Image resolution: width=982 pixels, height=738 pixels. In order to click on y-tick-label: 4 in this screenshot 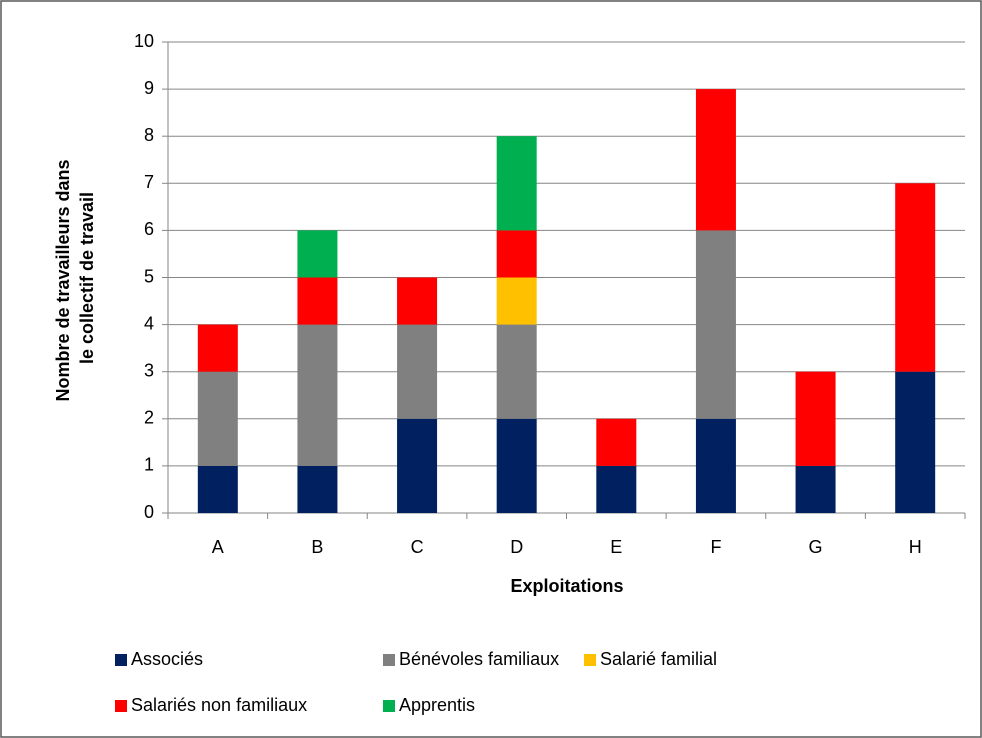, I will do `click(149, 323)`.